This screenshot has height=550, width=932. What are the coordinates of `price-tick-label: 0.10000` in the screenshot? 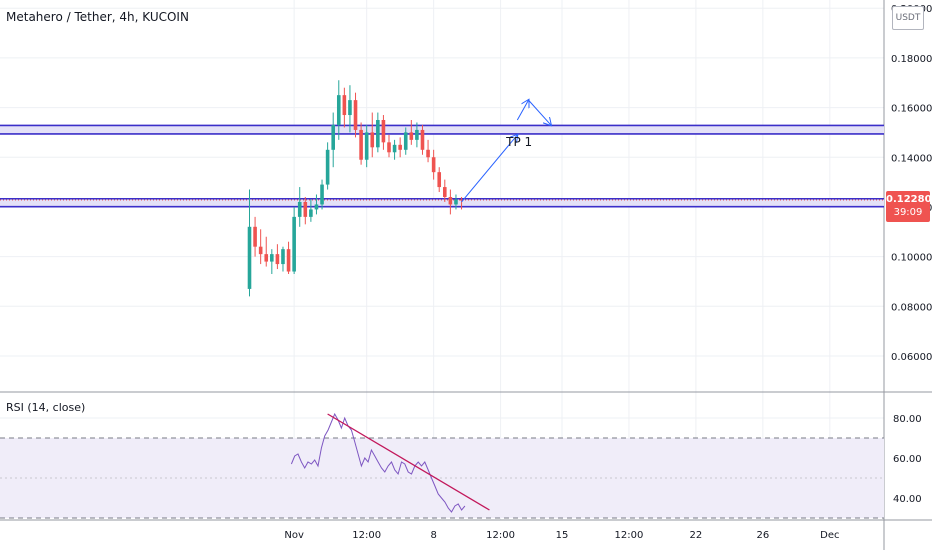 It's located at (911, 258).